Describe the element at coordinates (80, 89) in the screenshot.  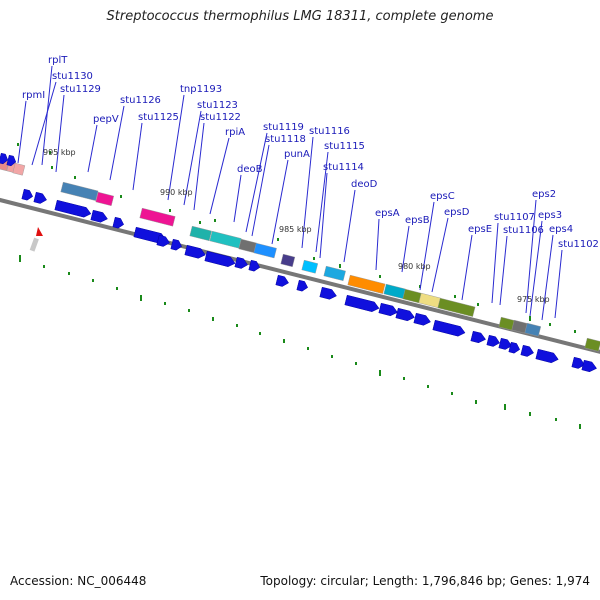
I see `gene-label-stu1129: stu1129` at that location.